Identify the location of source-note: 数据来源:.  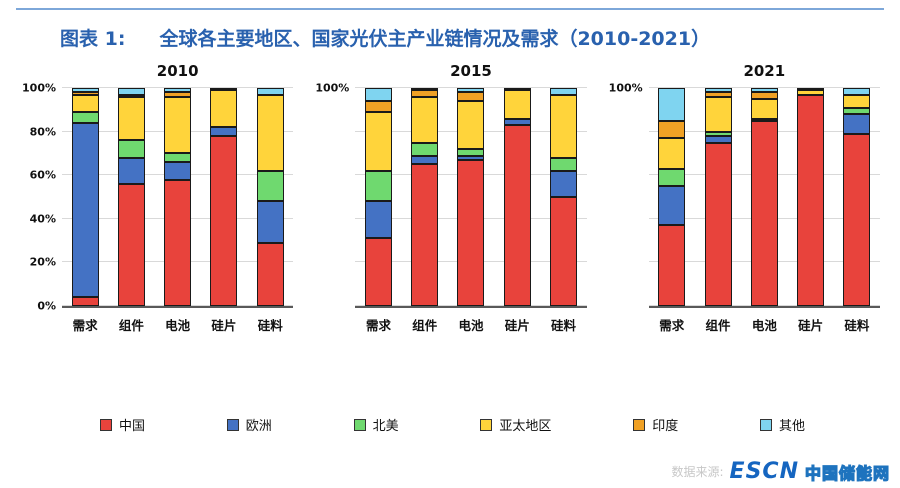
(697, 472).